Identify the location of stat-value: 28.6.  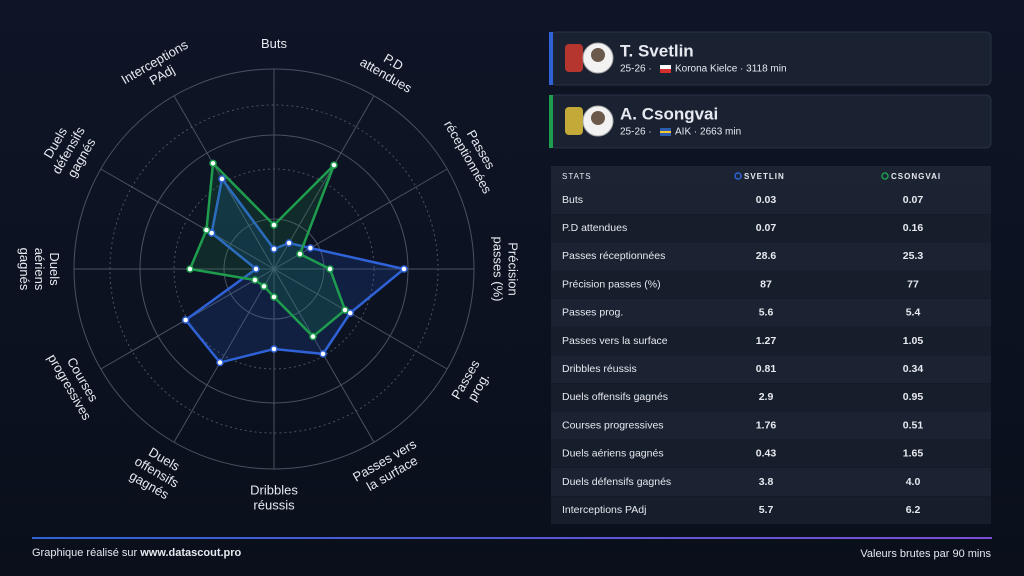
(766, 256).